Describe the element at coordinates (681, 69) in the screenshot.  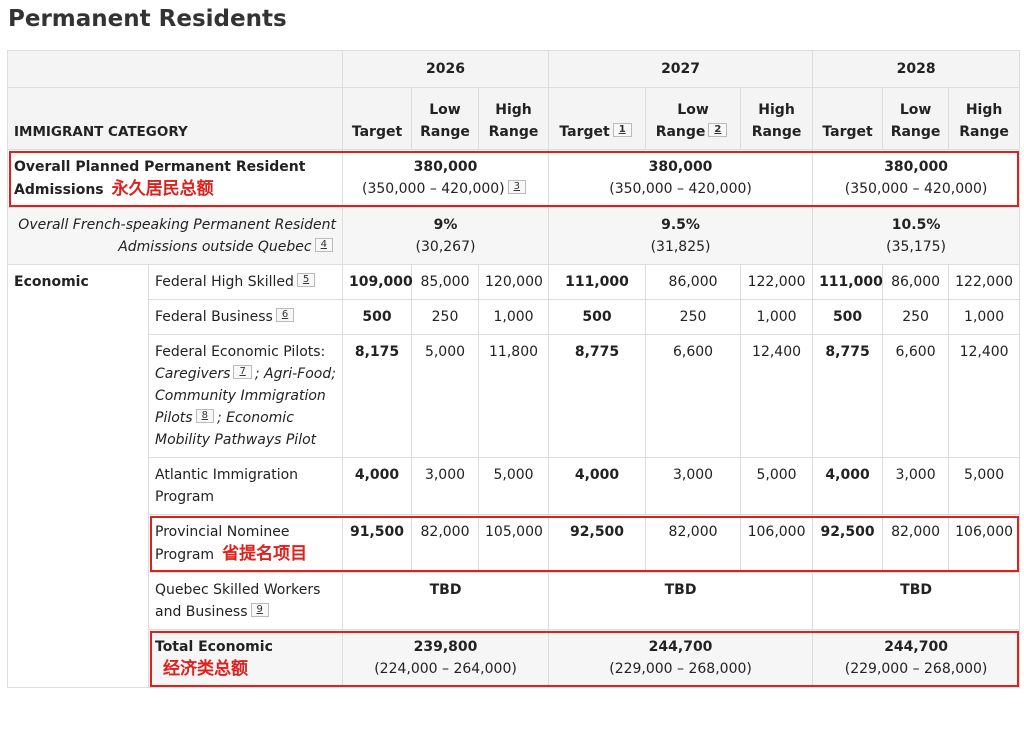
I see `year-header: 2027` at that location.